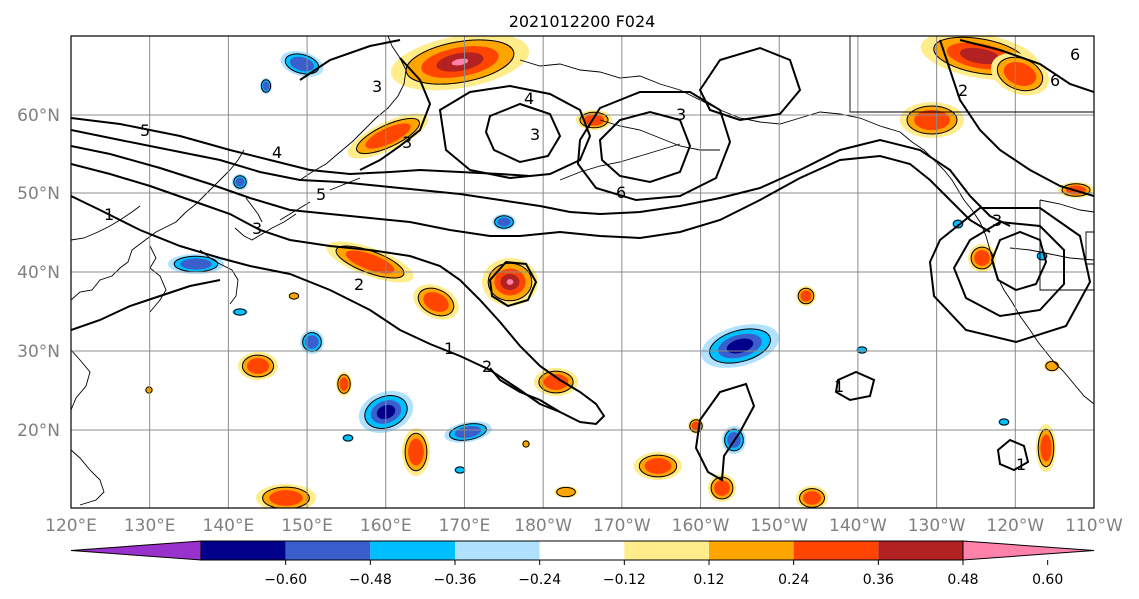  I want to click on contour-line-4a, so click(541, 178).